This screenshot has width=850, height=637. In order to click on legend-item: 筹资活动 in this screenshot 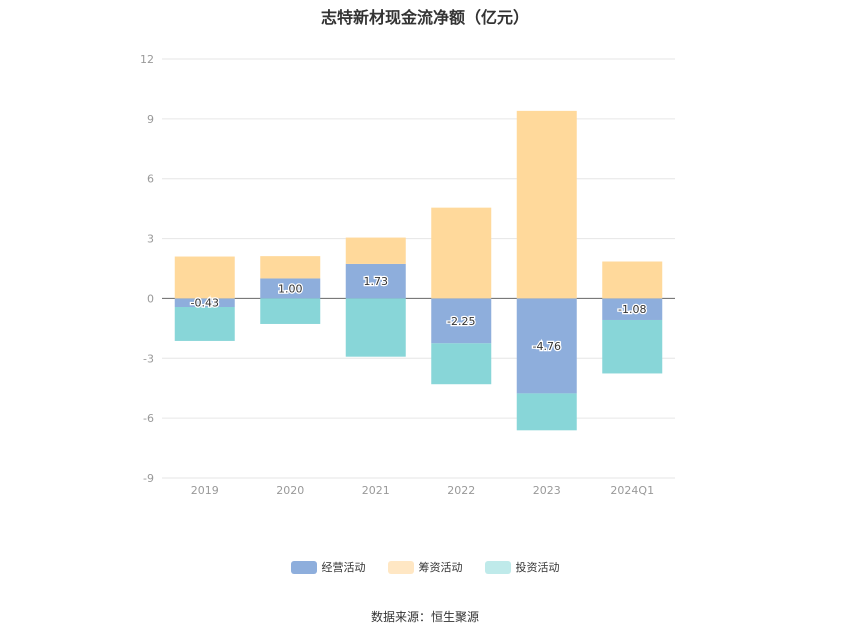, I will do `click(425, 567)`.